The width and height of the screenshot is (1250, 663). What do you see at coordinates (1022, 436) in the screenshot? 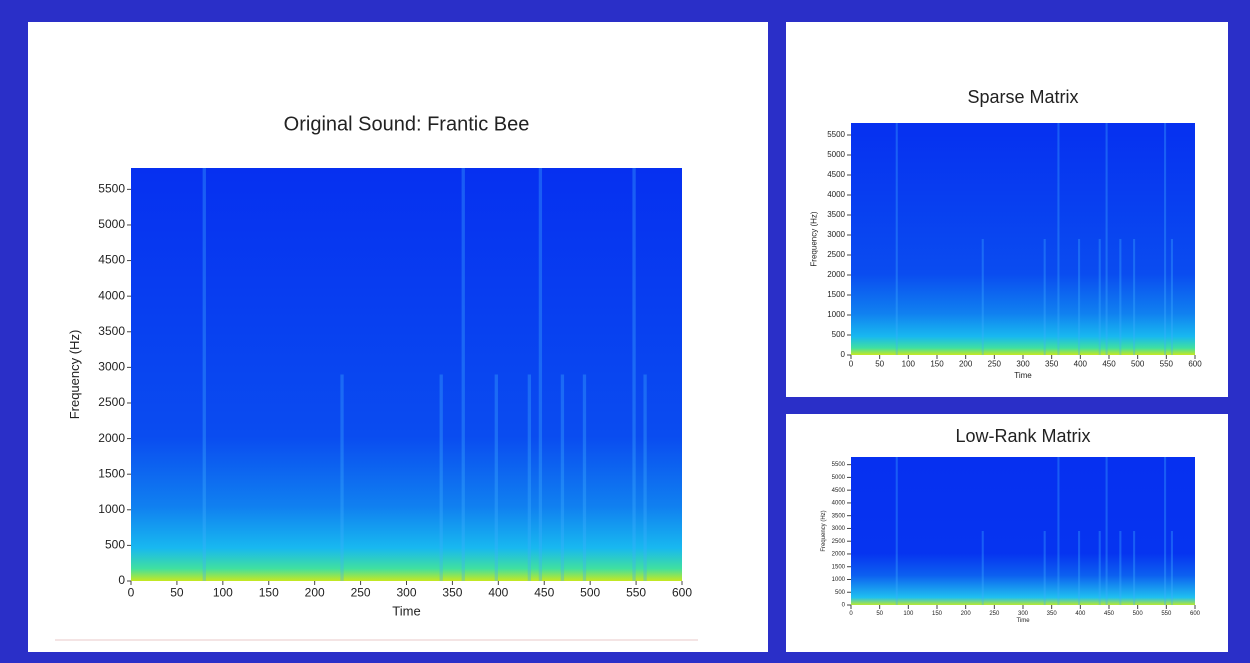
I see `chart-title: Low-Rank Matrix` at bounding box center [1022, 436].